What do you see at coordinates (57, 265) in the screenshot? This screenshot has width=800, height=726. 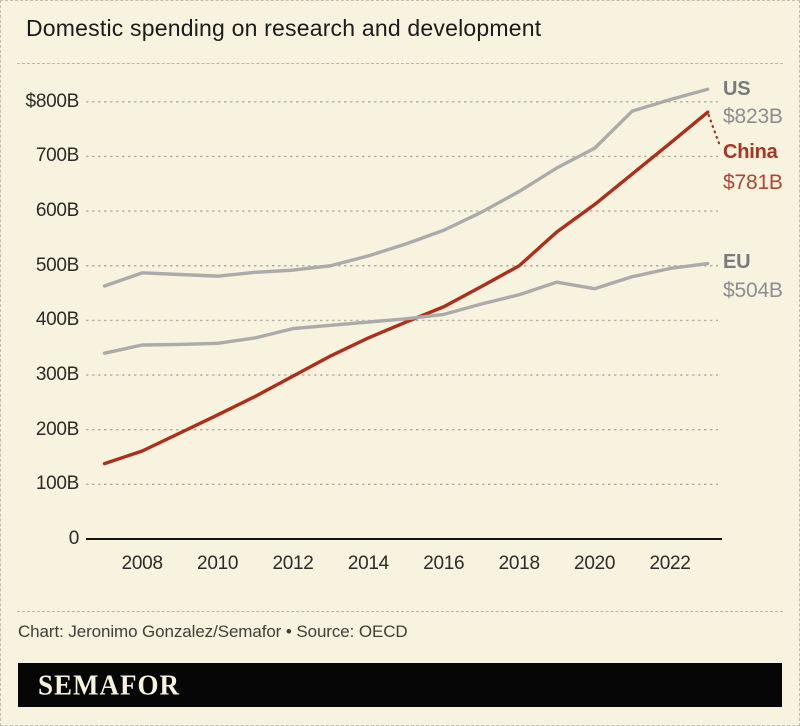 I see `y-tick-label: 500B` at bounding box center [57, 265].